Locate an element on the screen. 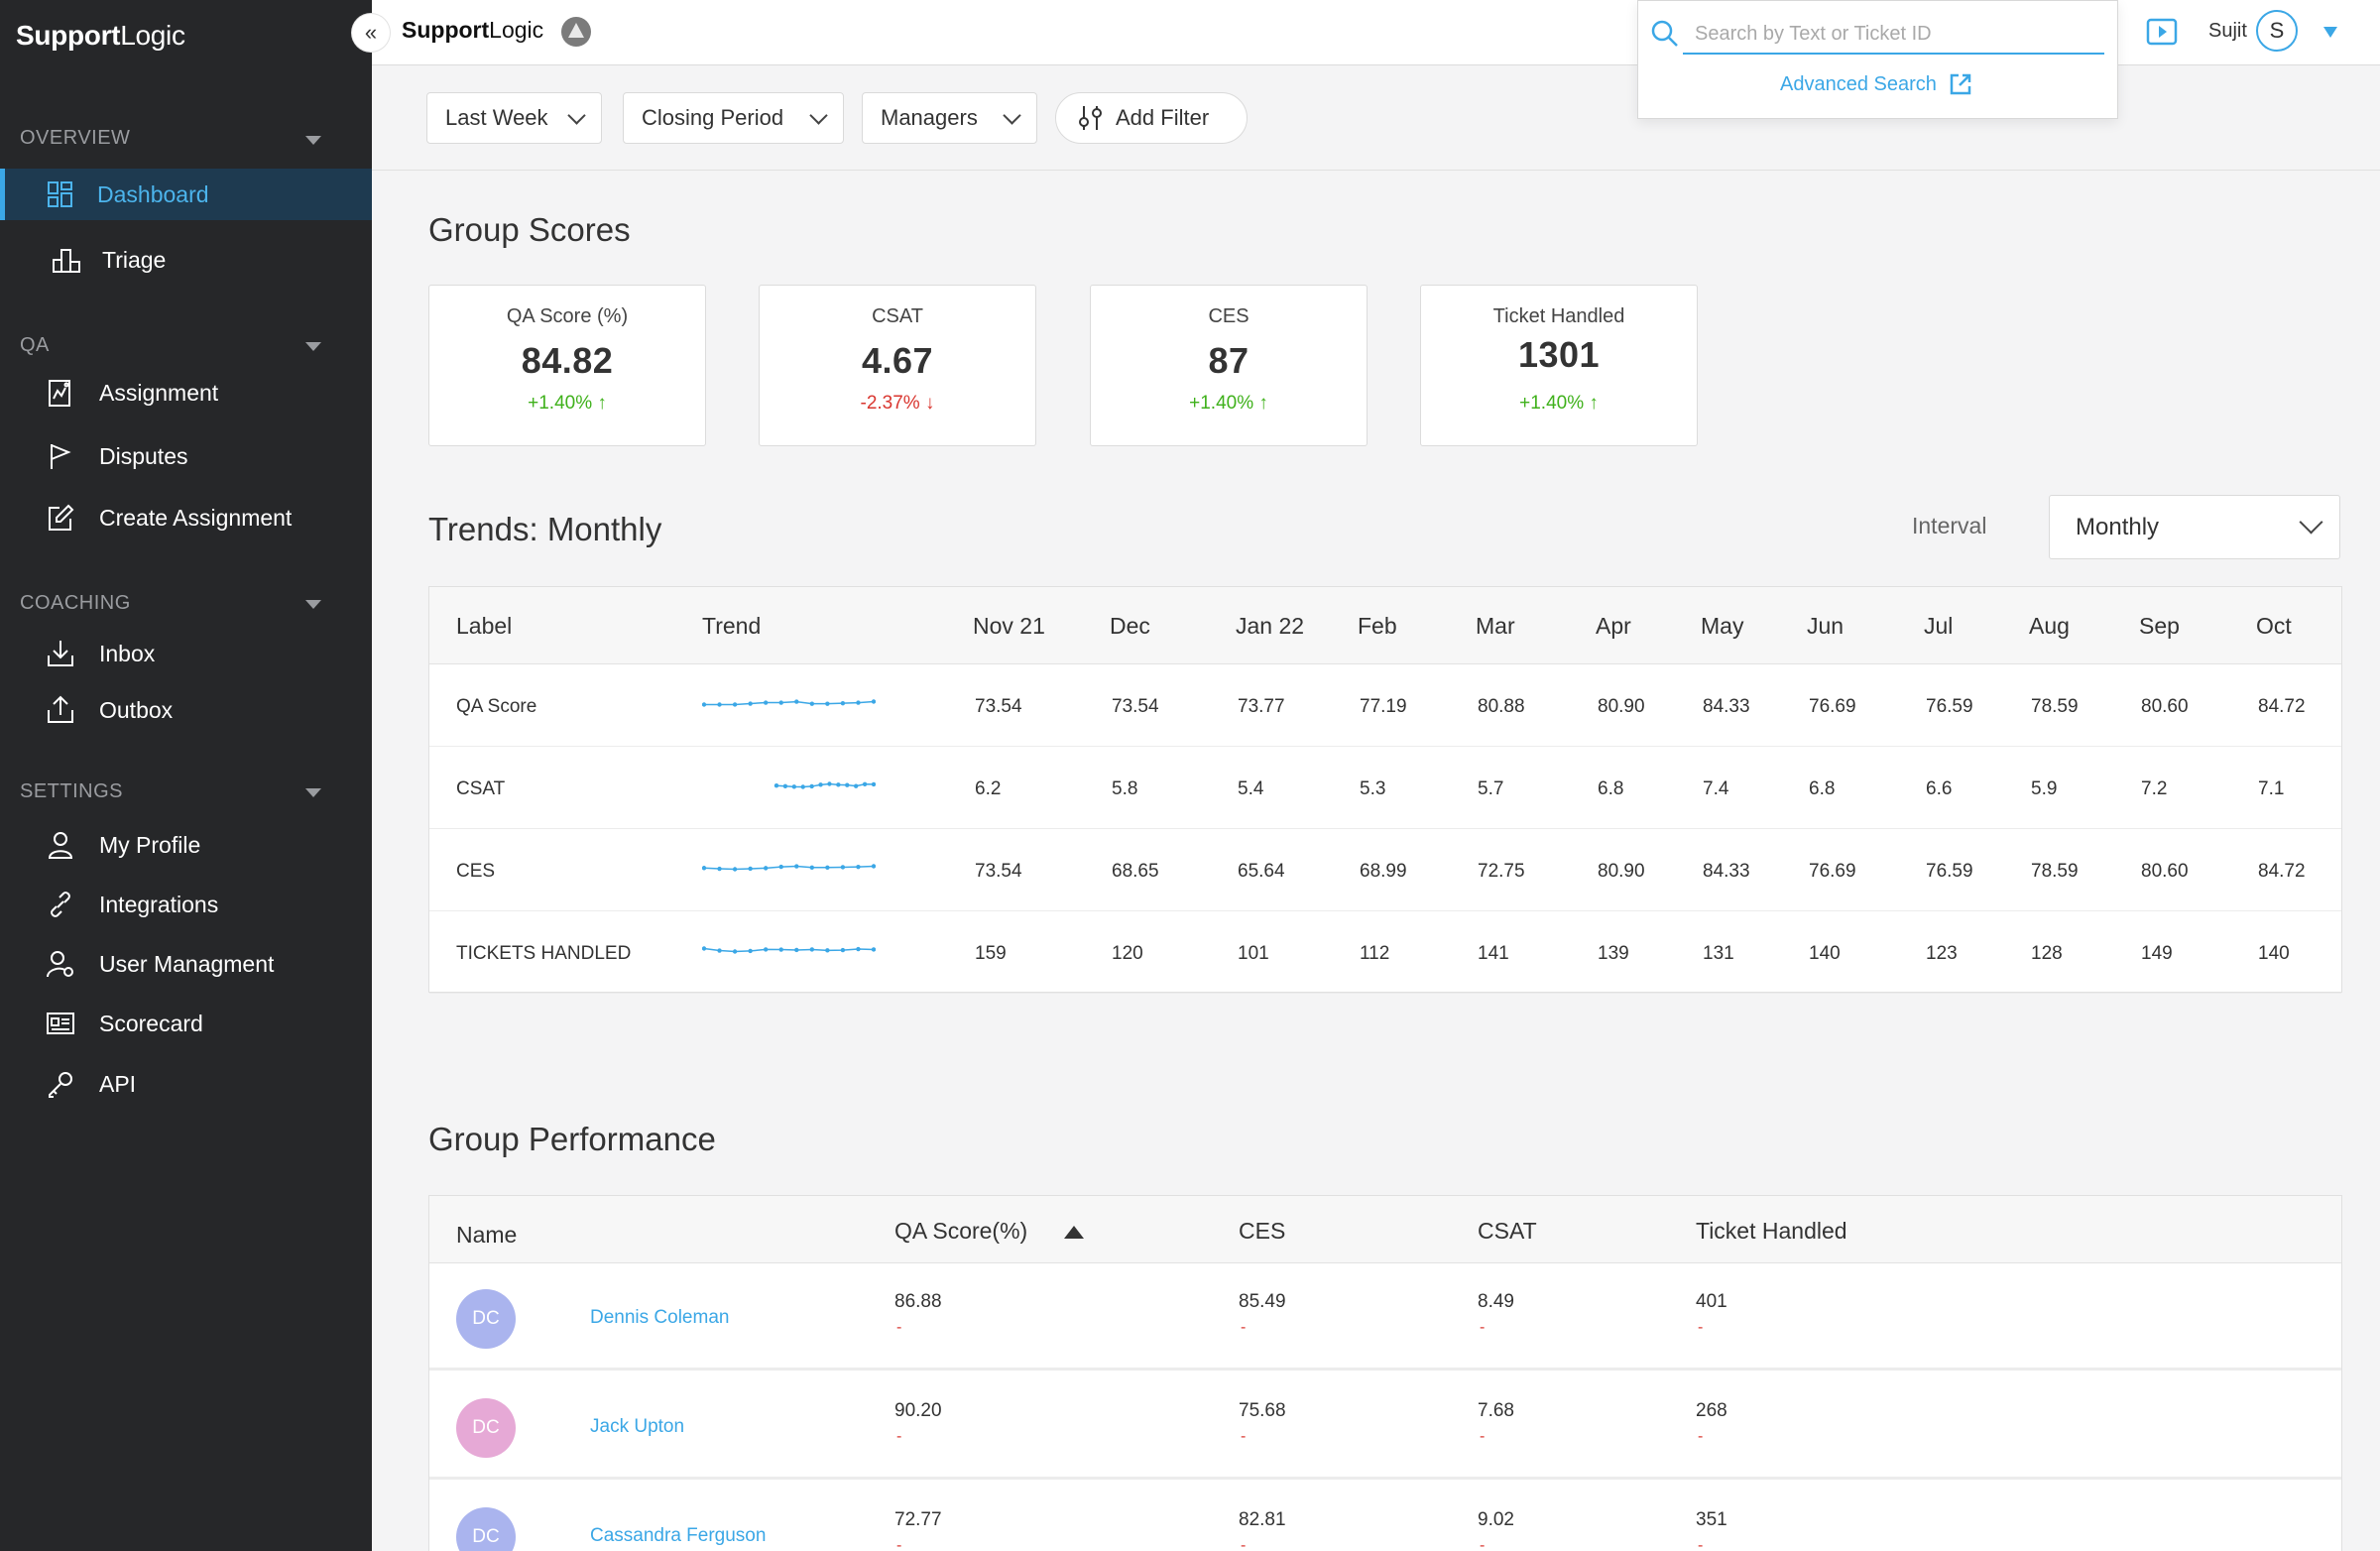  row-label: TICKETS HANDLED is located at coordinates (544, 953).